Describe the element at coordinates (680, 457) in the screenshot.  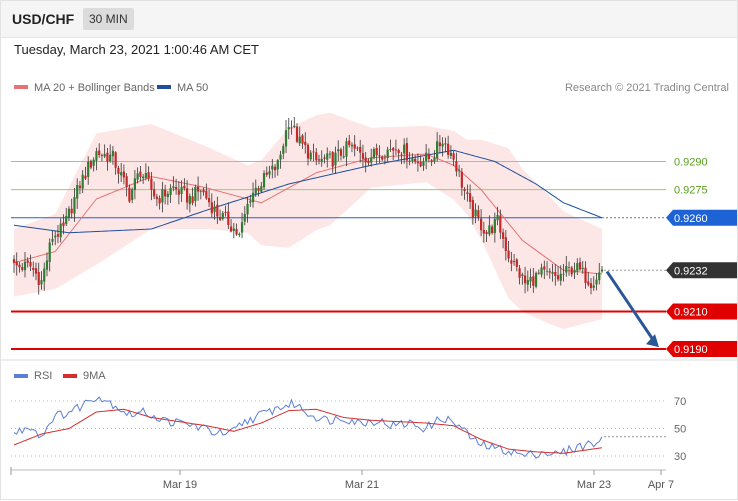
I see `rsi-tick-30: 30` at that location.